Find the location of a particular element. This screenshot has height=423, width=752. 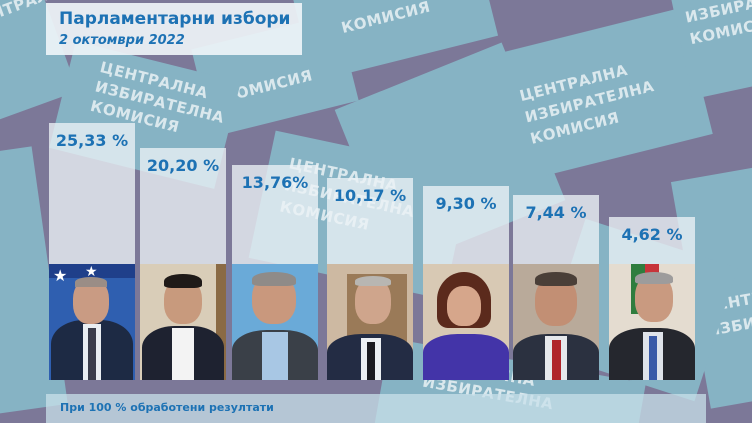

bar-value-label: 13,76% is located at coordinates (275, 182).